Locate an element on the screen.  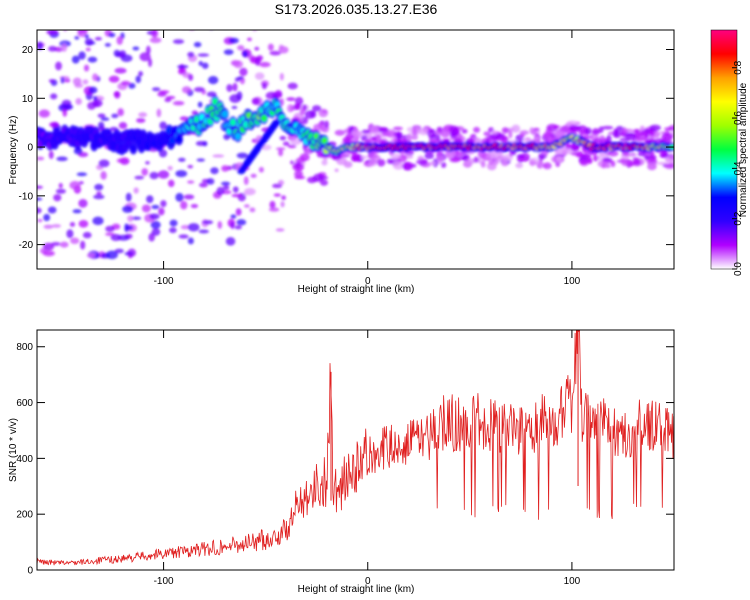
x-tick-label: -100 is located at coordinates (164, 581).